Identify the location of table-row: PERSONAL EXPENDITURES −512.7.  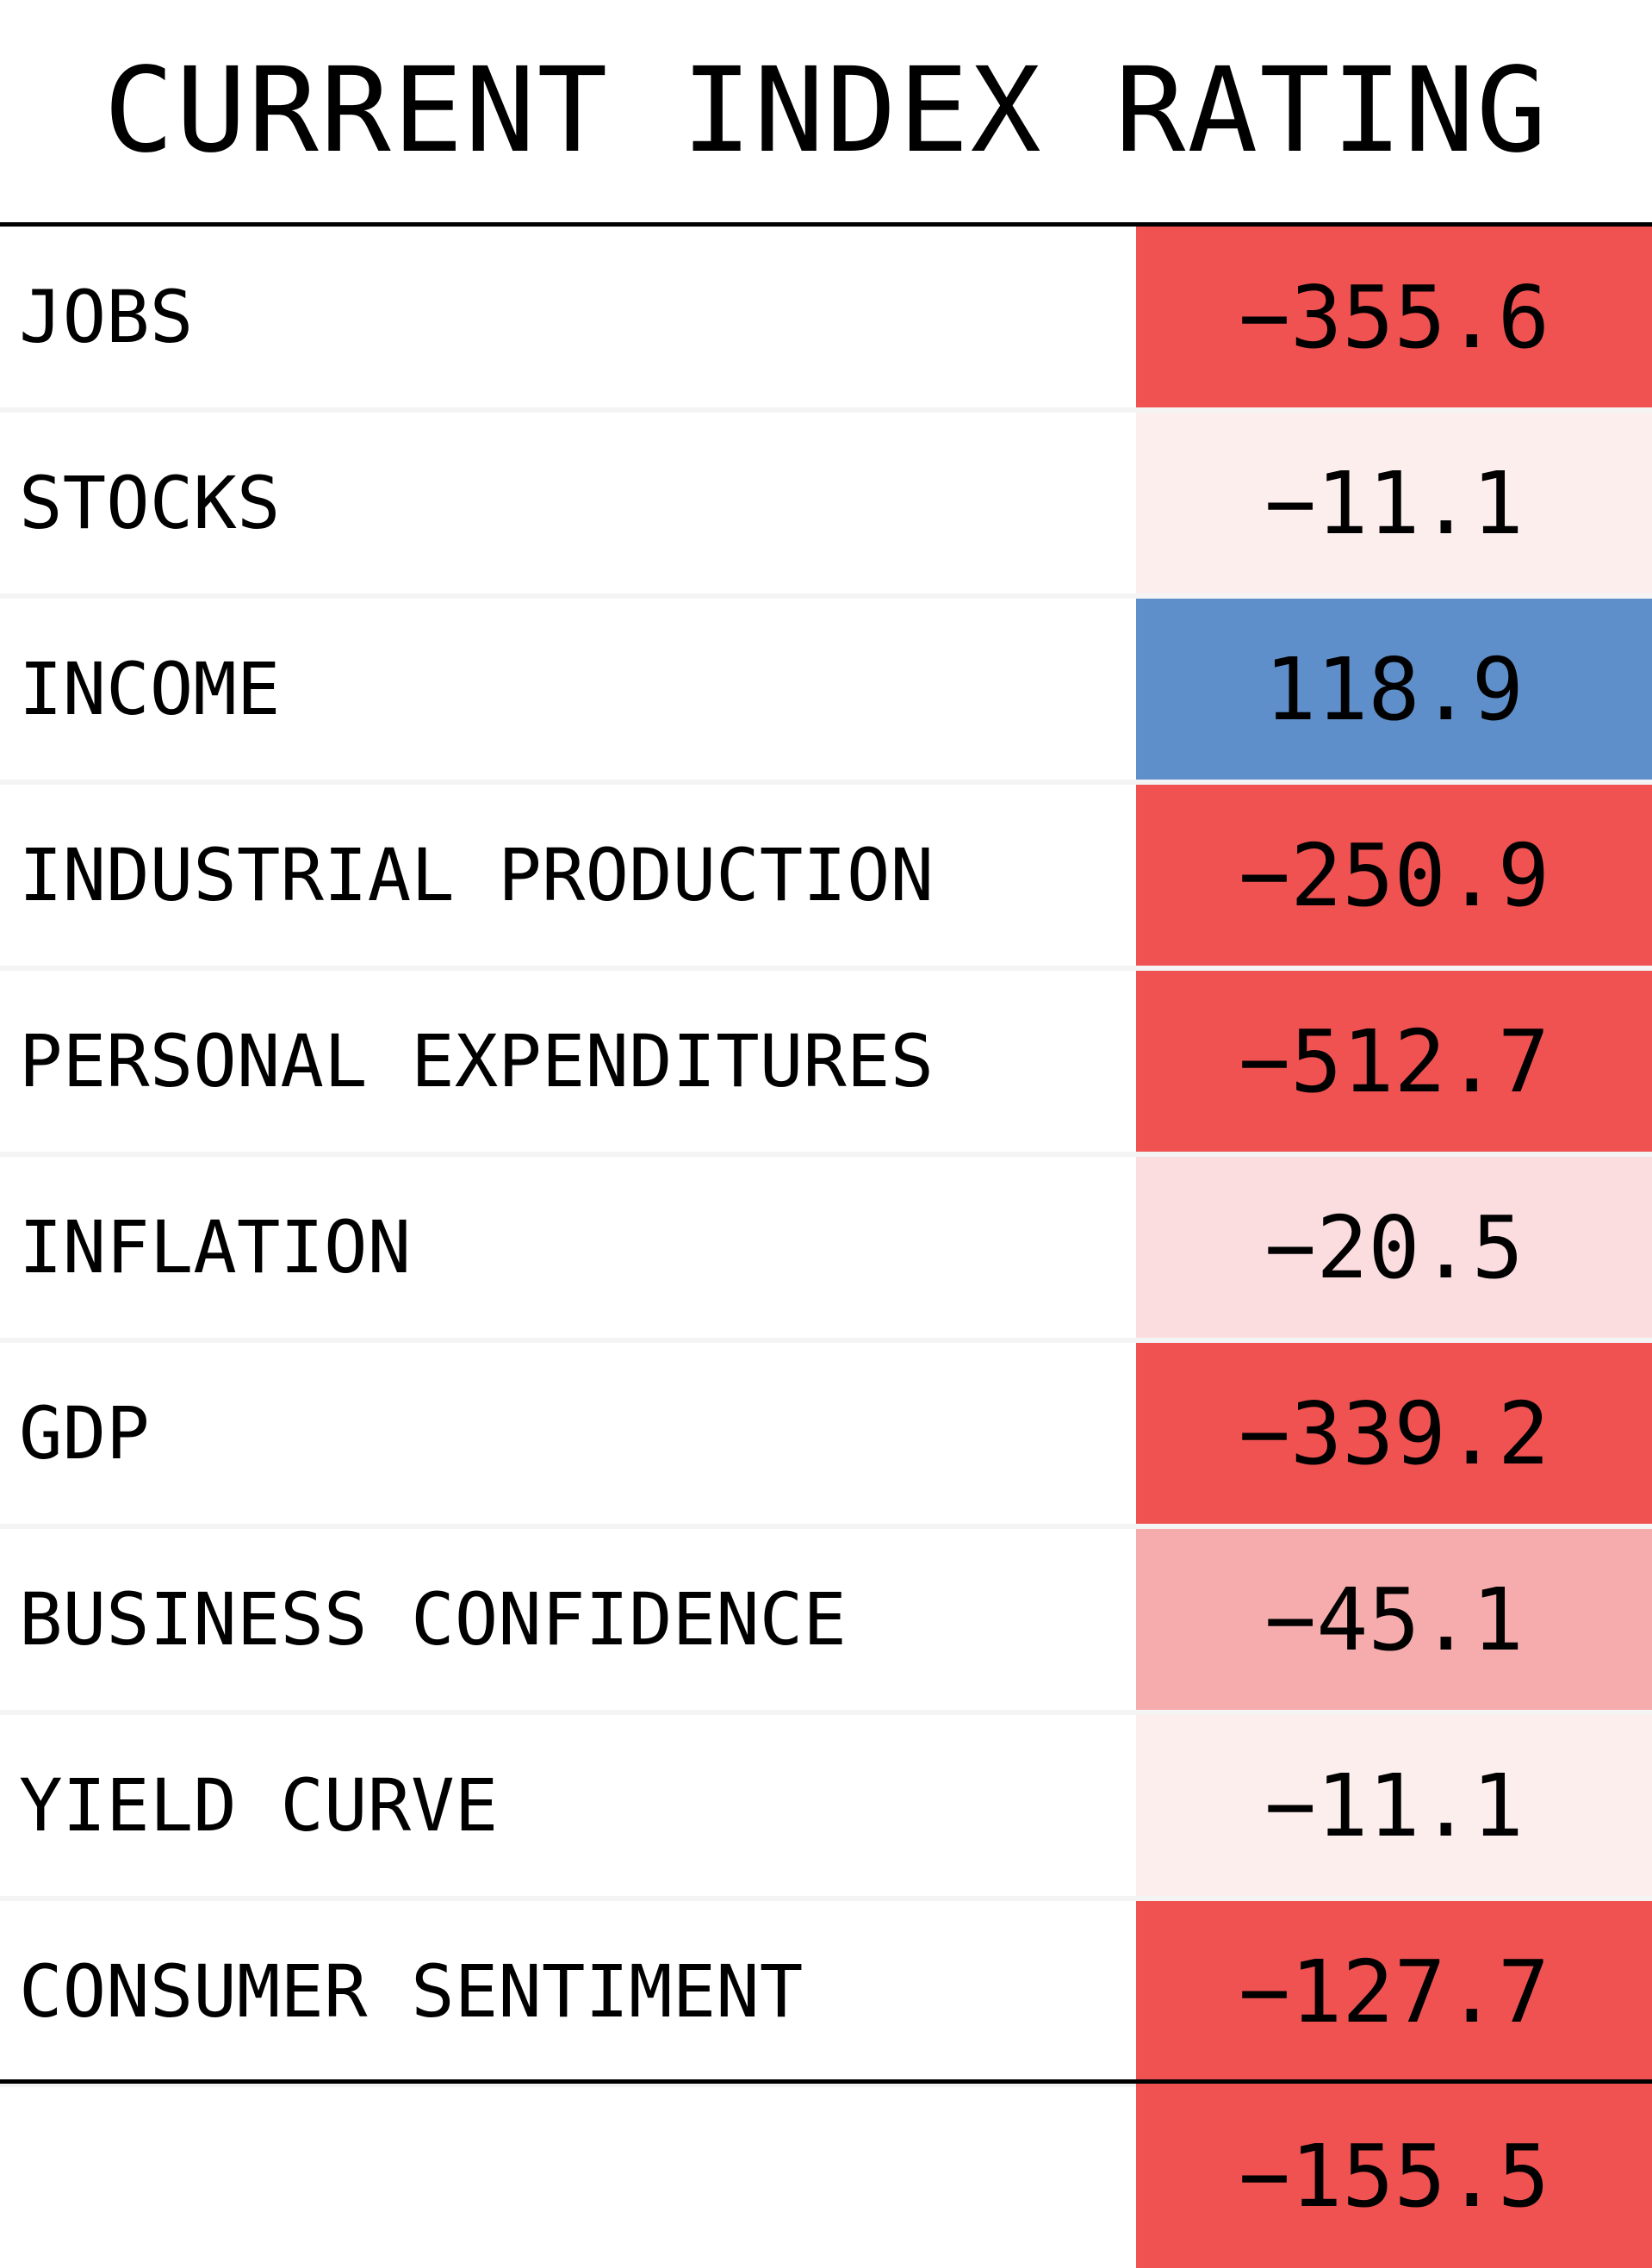
(826, 1064).